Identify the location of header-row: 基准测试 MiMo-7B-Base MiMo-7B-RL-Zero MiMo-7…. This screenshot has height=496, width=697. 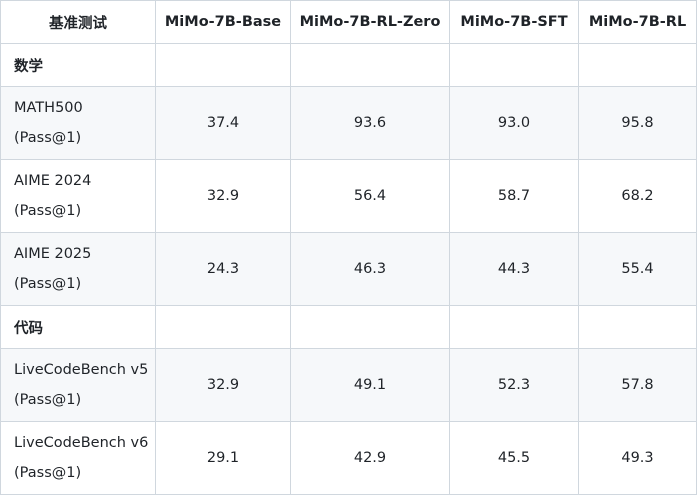
(348, 22).